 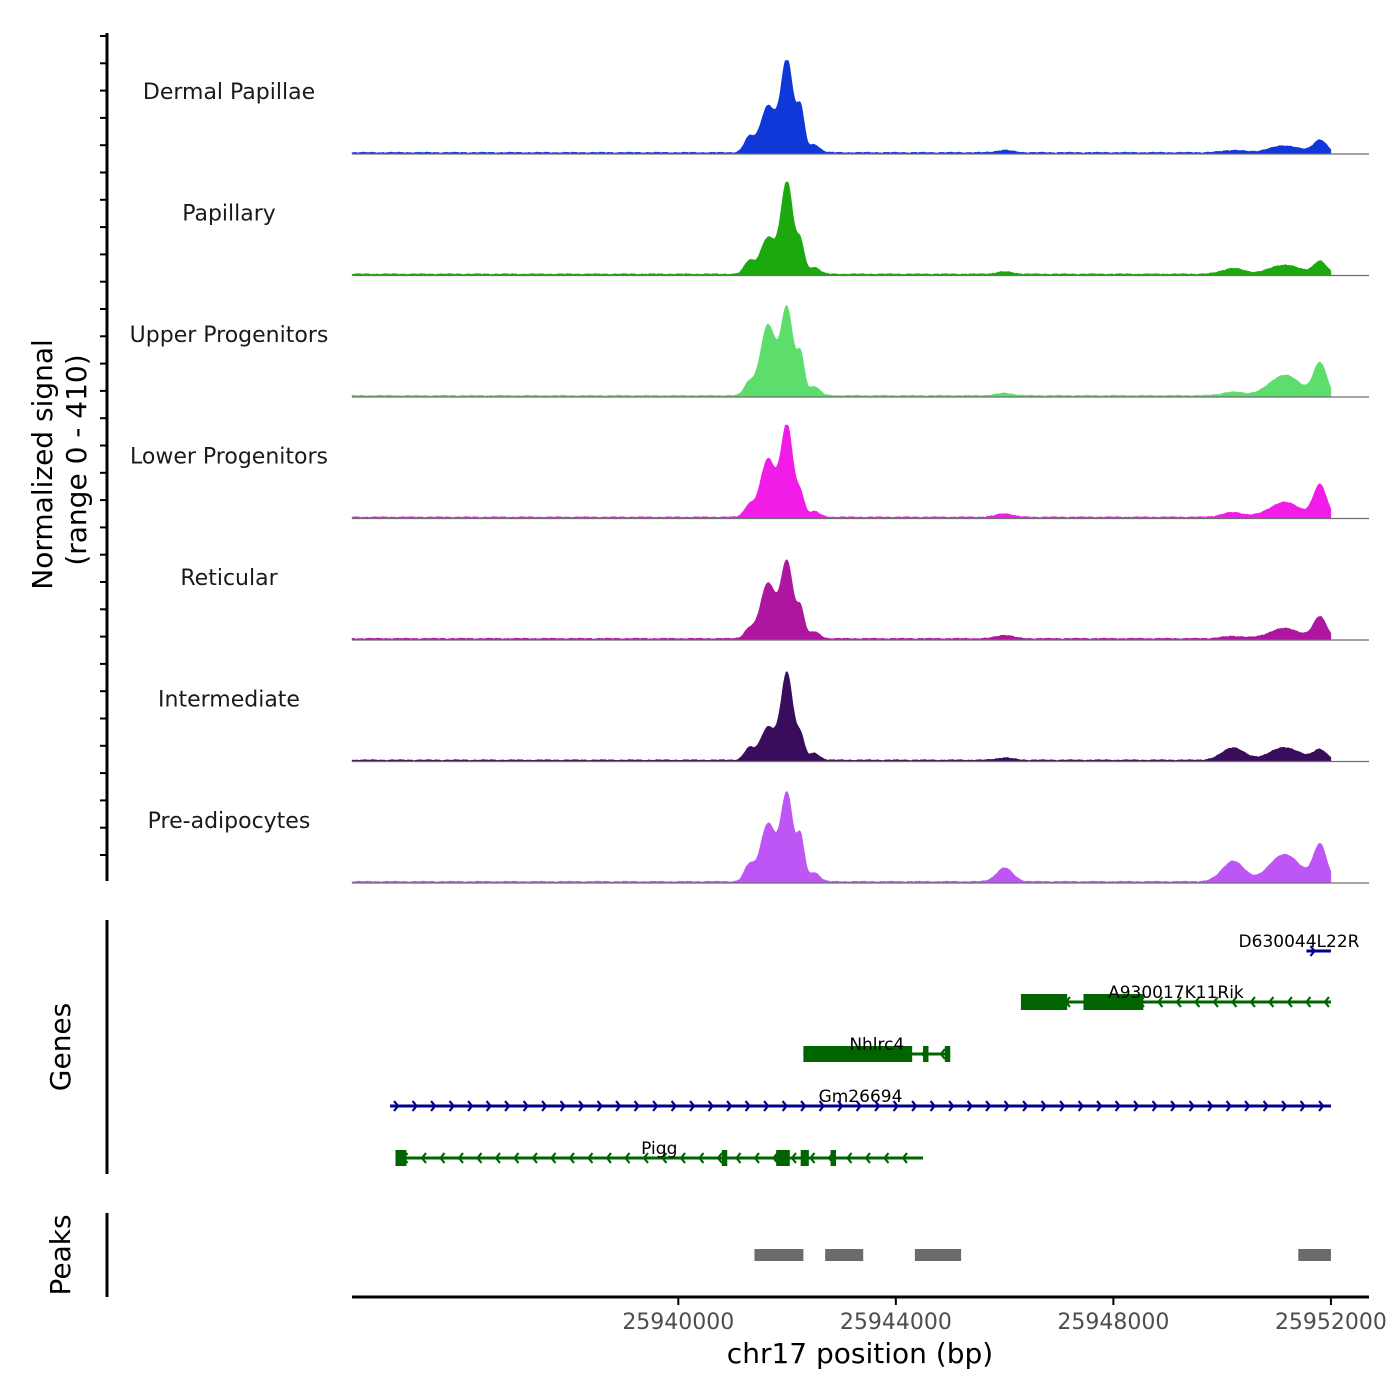 I want to click on coverage-track-6: Intermediate, so click(x=763, y=717).